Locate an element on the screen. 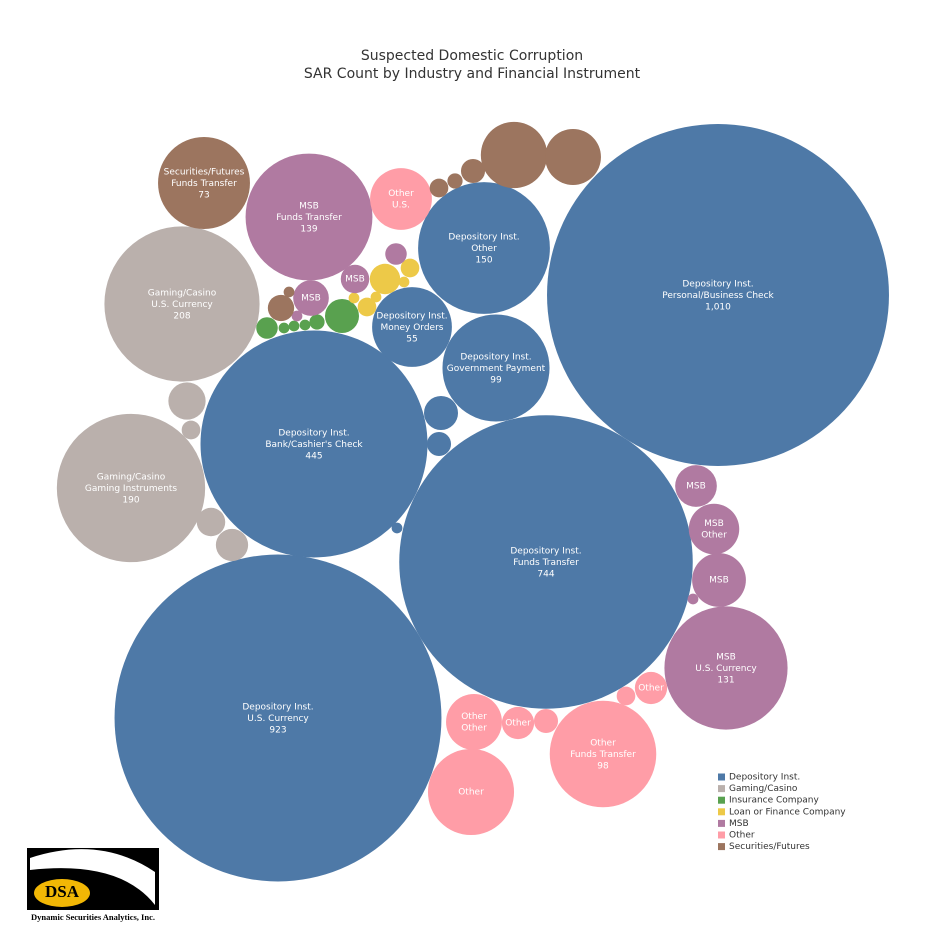 This screenshot has width=936, height=934. legend-label: MSB is located at coordinates (739, 824).